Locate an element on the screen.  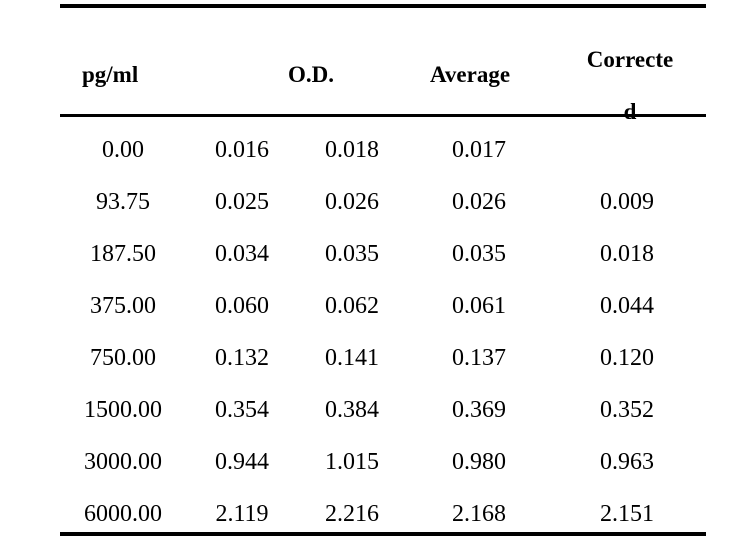
cell-od-2: 2.216 is located at coordinates (352, 514).